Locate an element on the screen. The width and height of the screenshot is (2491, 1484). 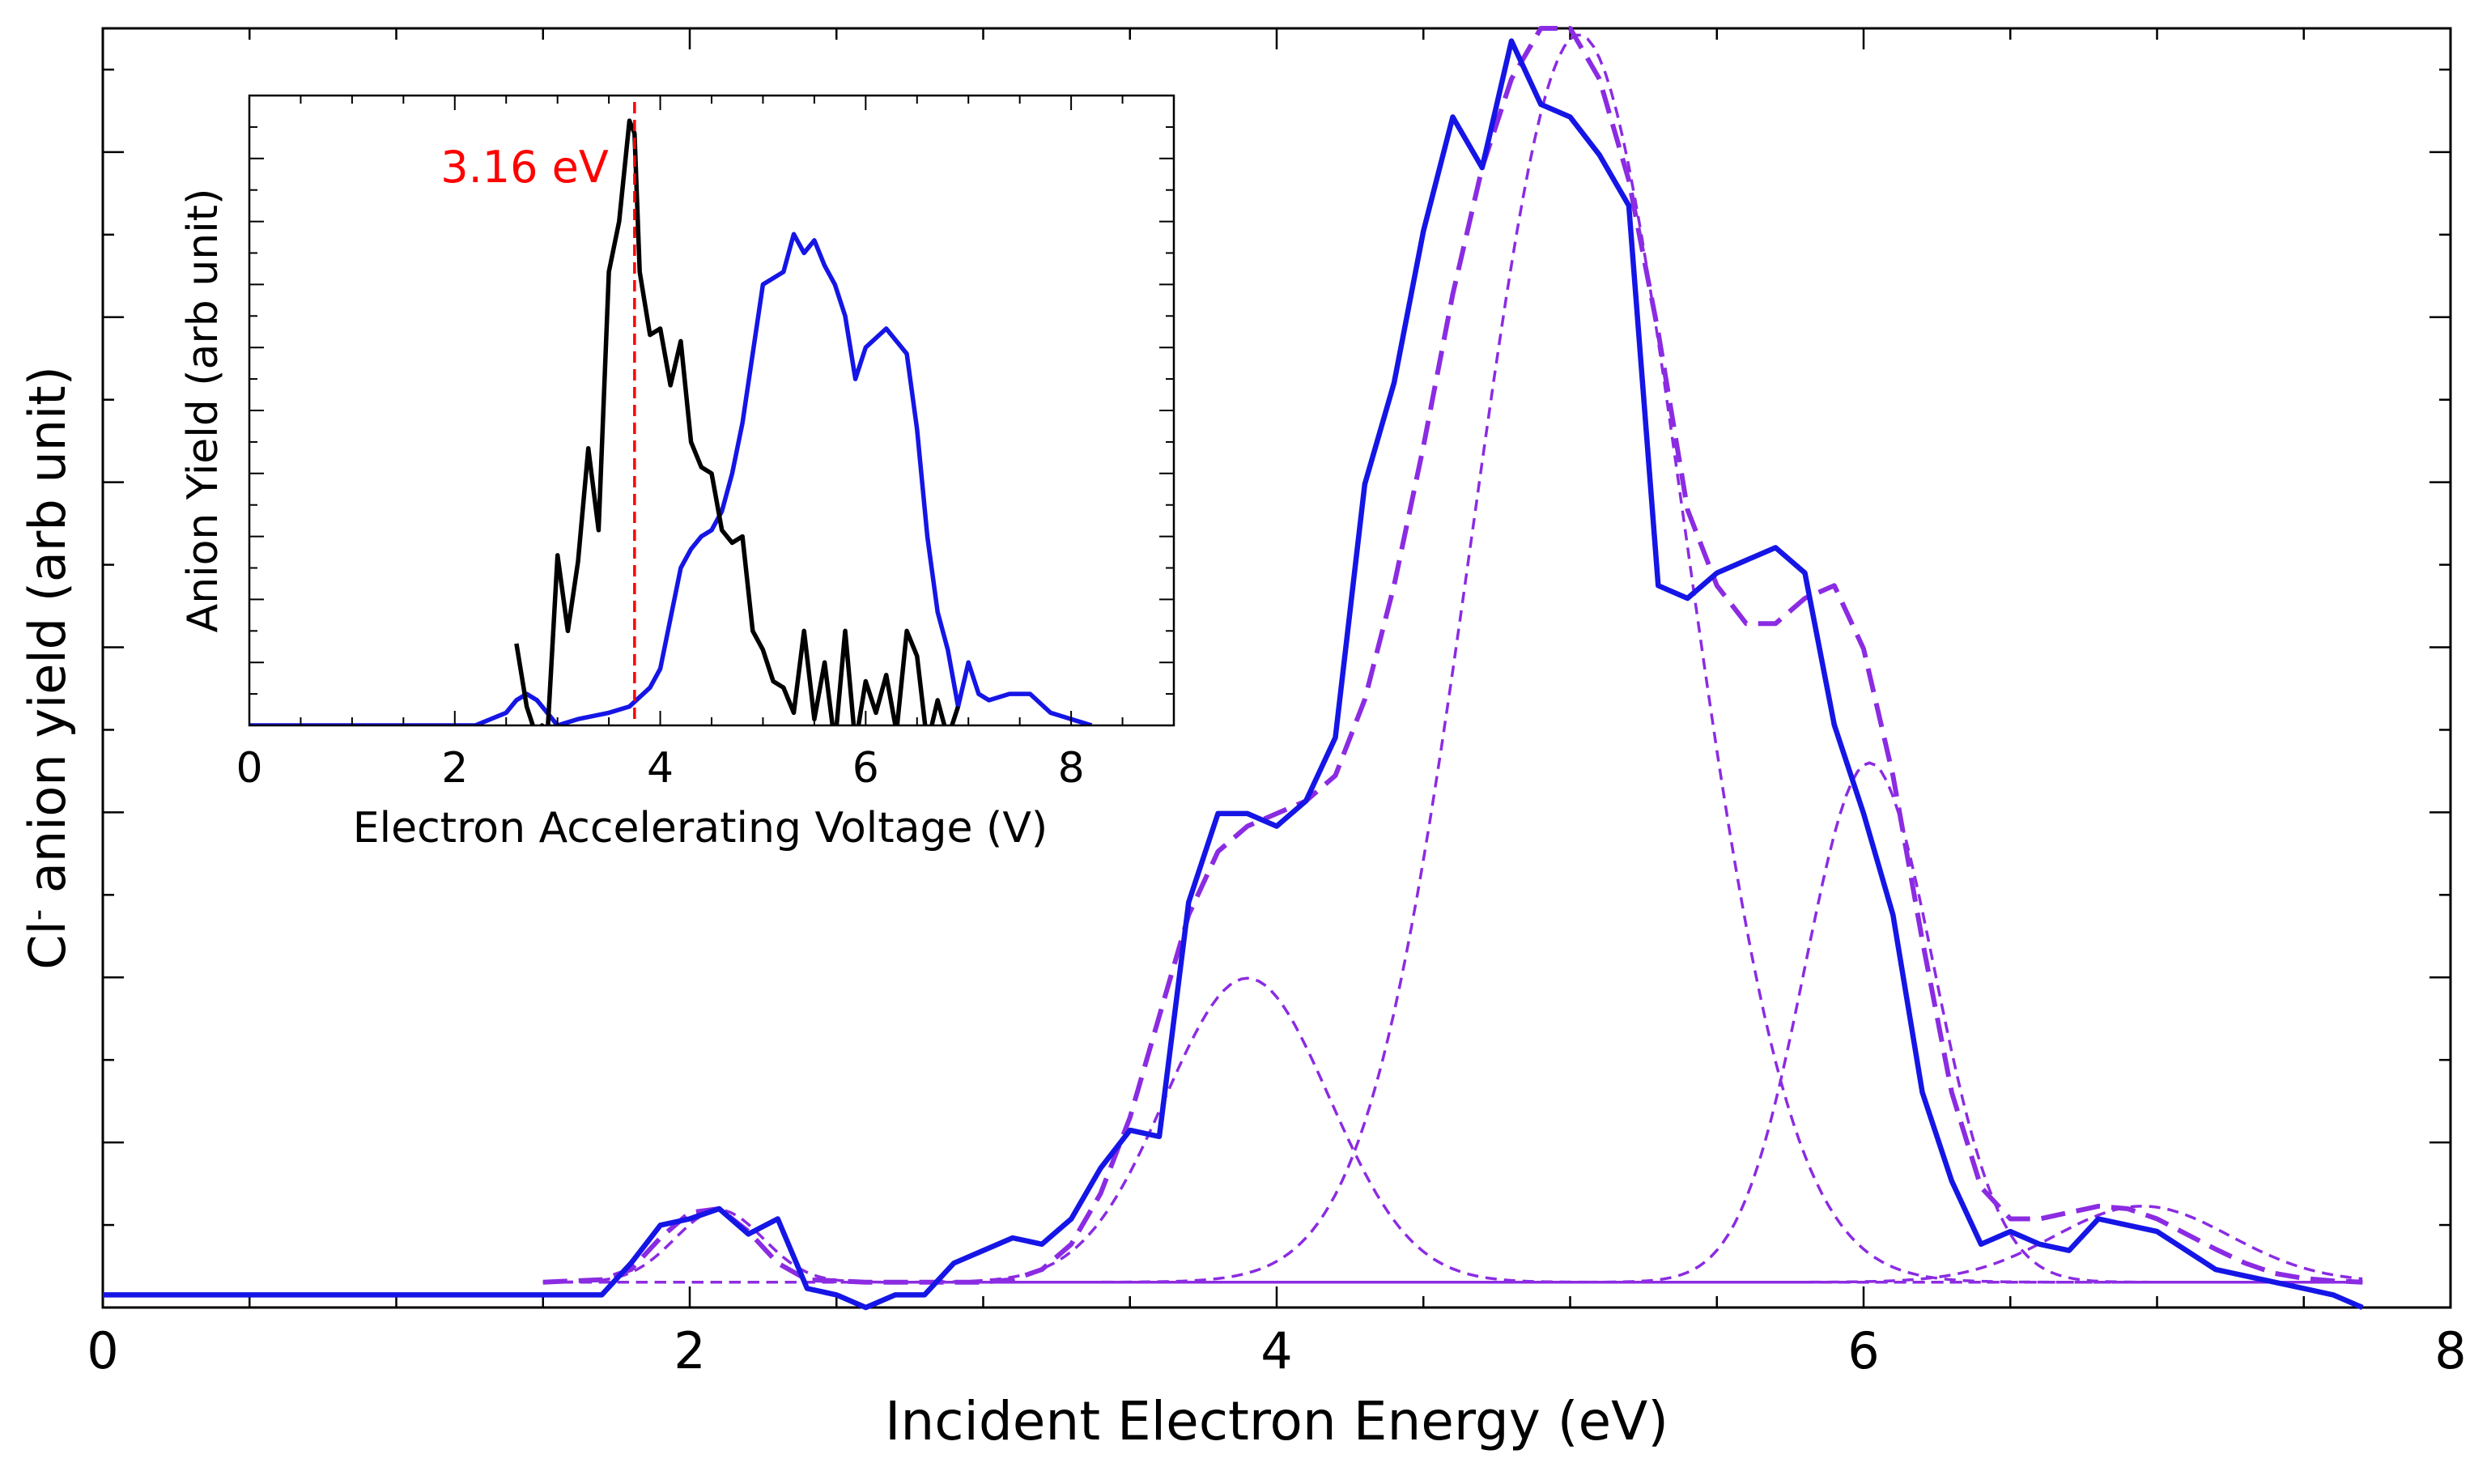
main-x-tick-label: 4 is located at coordinates (1276, 1350).